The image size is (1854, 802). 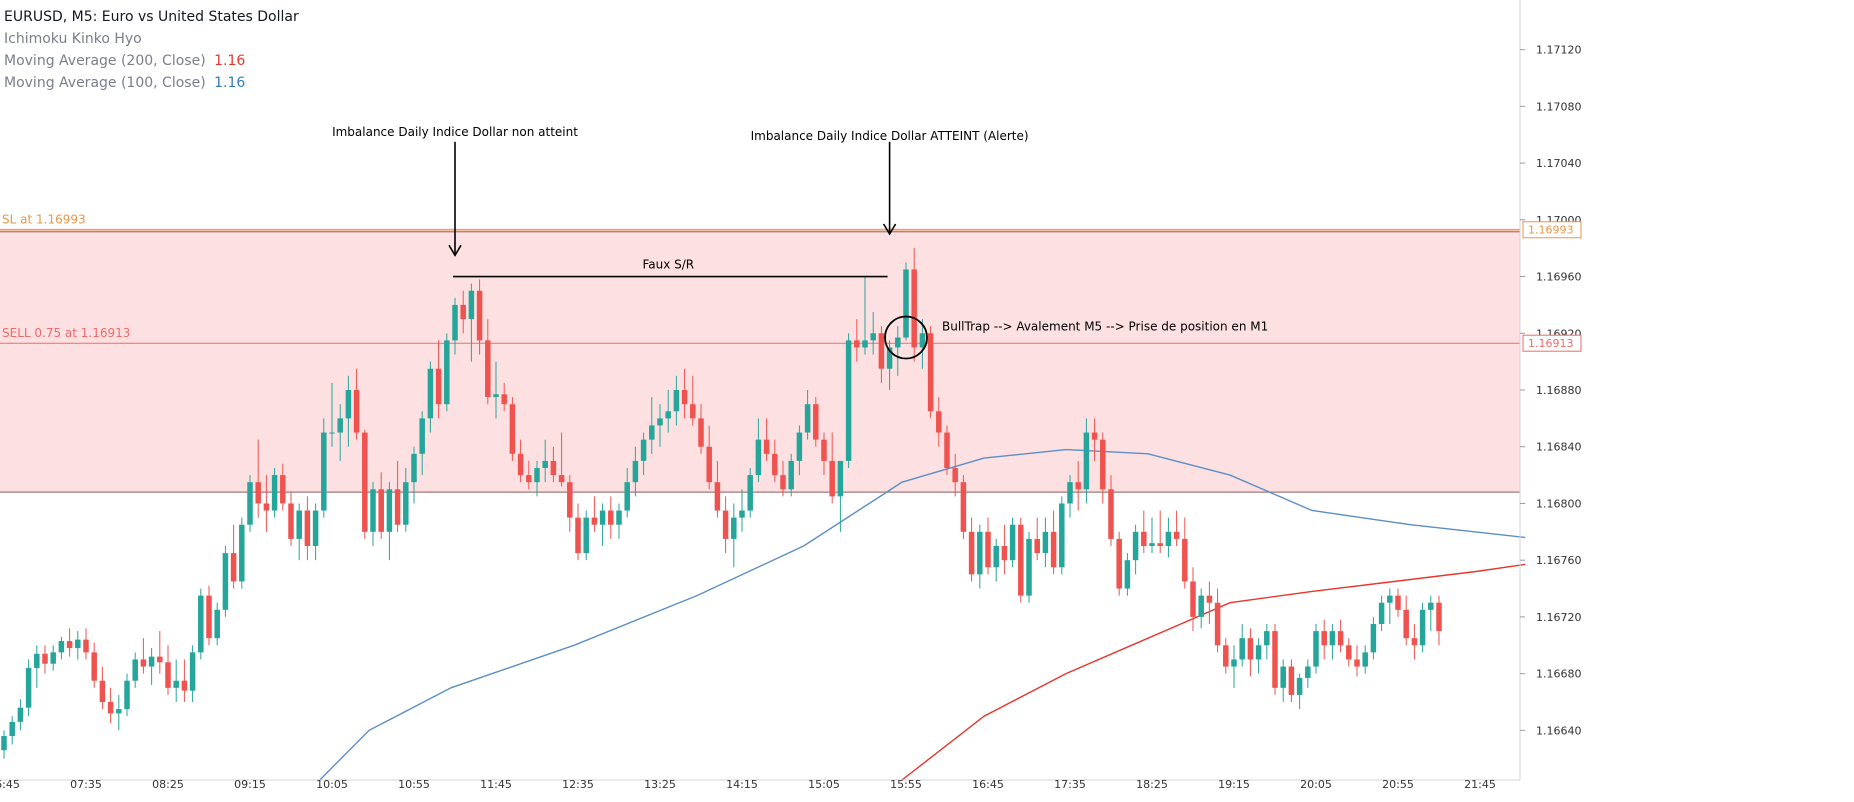 What do you see at coordinates (44, 220) in the screenshot?
I see `sl-label: SL at 1.16993` at bounding box center [44, 220].